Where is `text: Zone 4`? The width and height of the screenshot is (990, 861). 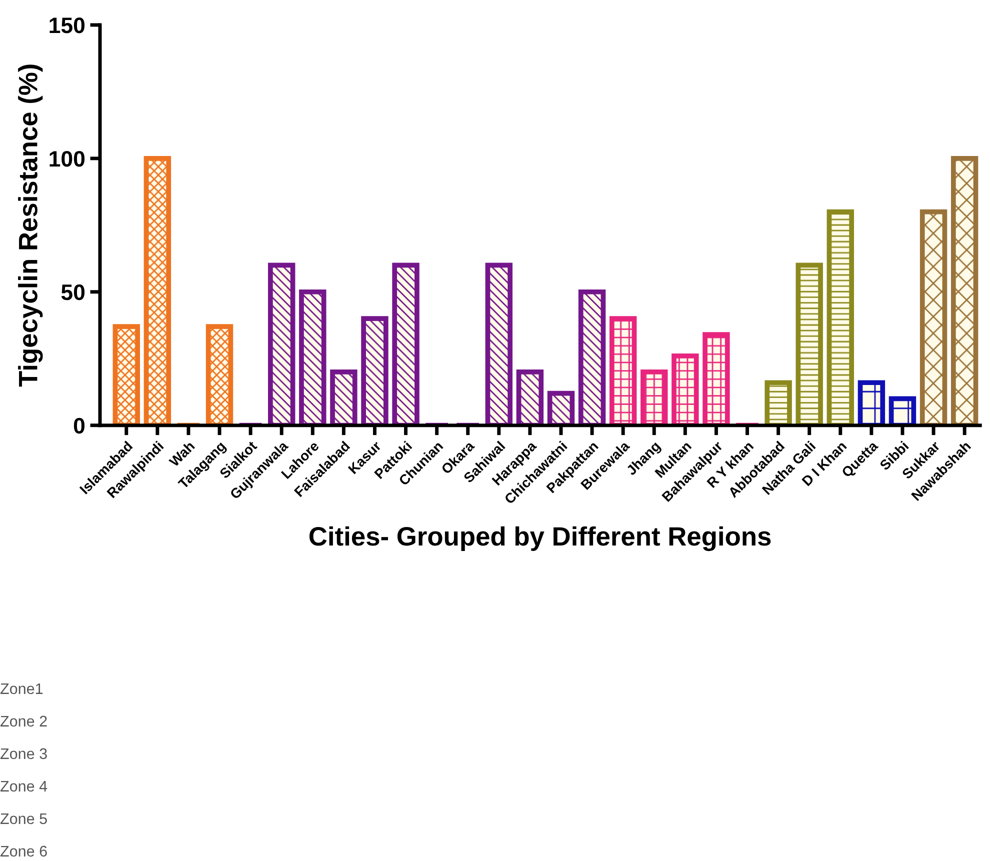
text: Zone 4 is located at coordinates (24, 786).